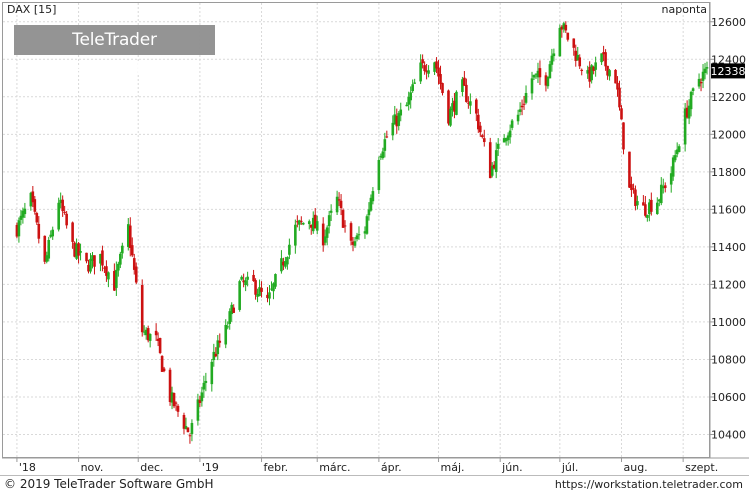 The image size is (749, 494). What do you see at coordinates (210, 467) in the screenshot?
I see `x-tick-label: '19` at bounding box center [210, 467].